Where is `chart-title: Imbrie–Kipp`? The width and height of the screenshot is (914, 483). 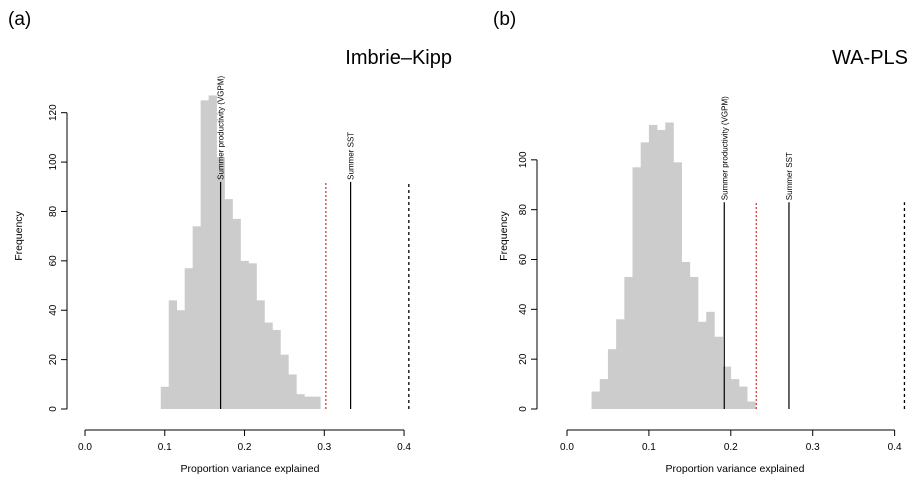
chart-title: Imbrie–Kipp is located at coordinates (398, 58).